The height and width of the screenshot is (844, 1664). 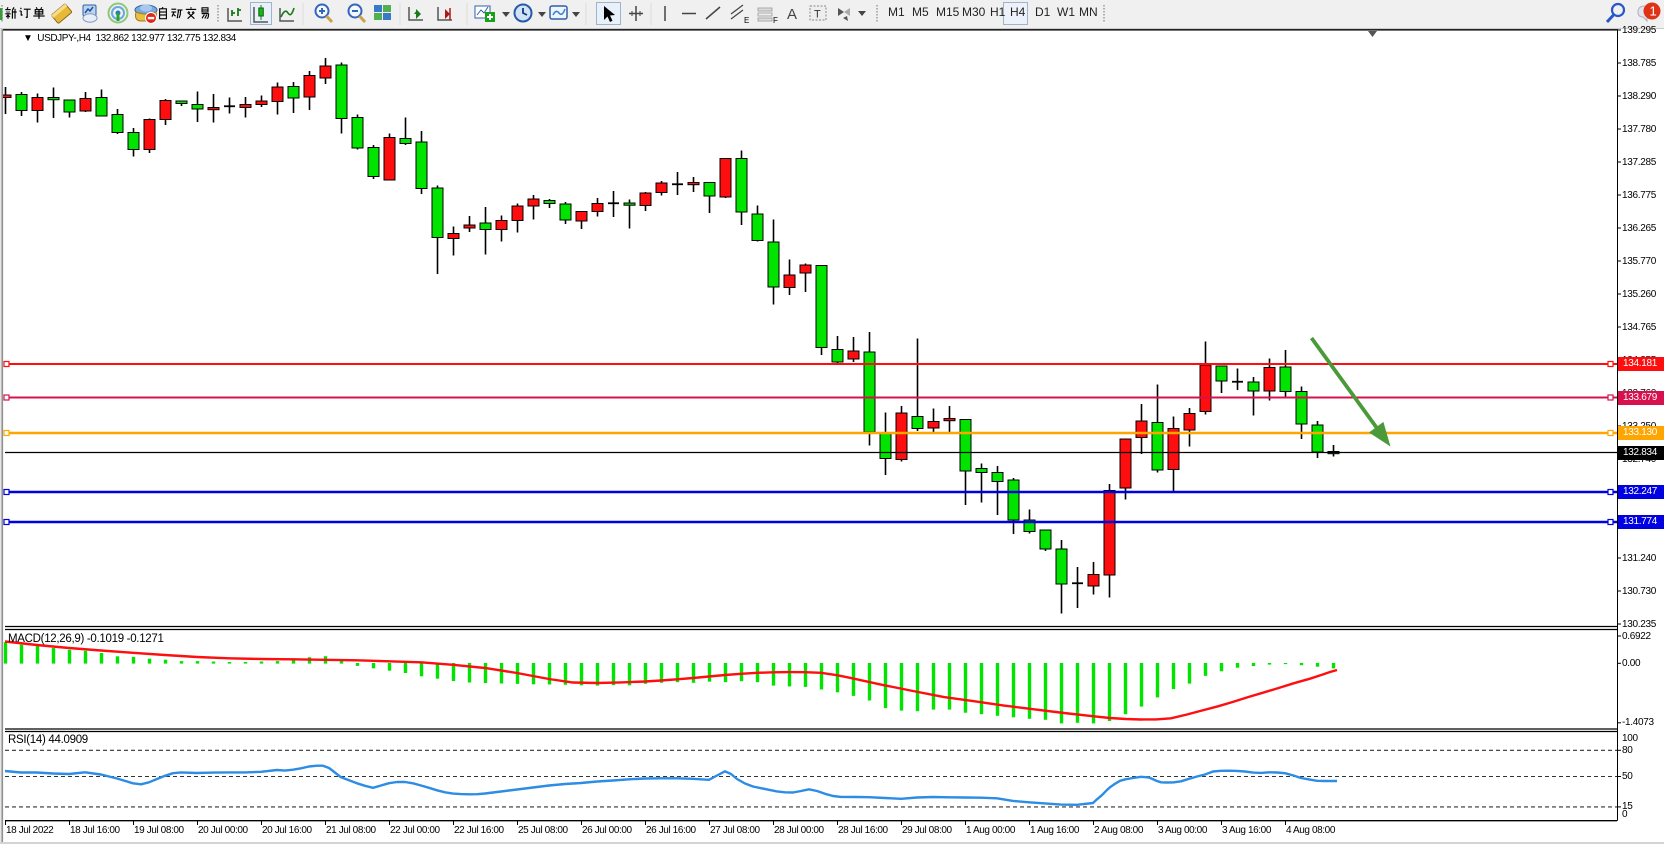 I want to click on svg-text: E, so click(x=746, y=20).